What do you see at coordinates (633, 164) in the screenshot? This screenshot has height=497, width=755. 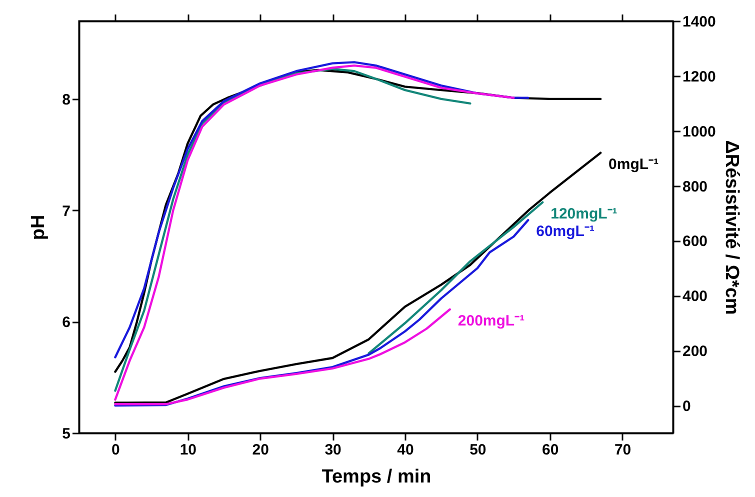 I see `series-label: 0mgL⁻¹` at bounding box center [633, 164].